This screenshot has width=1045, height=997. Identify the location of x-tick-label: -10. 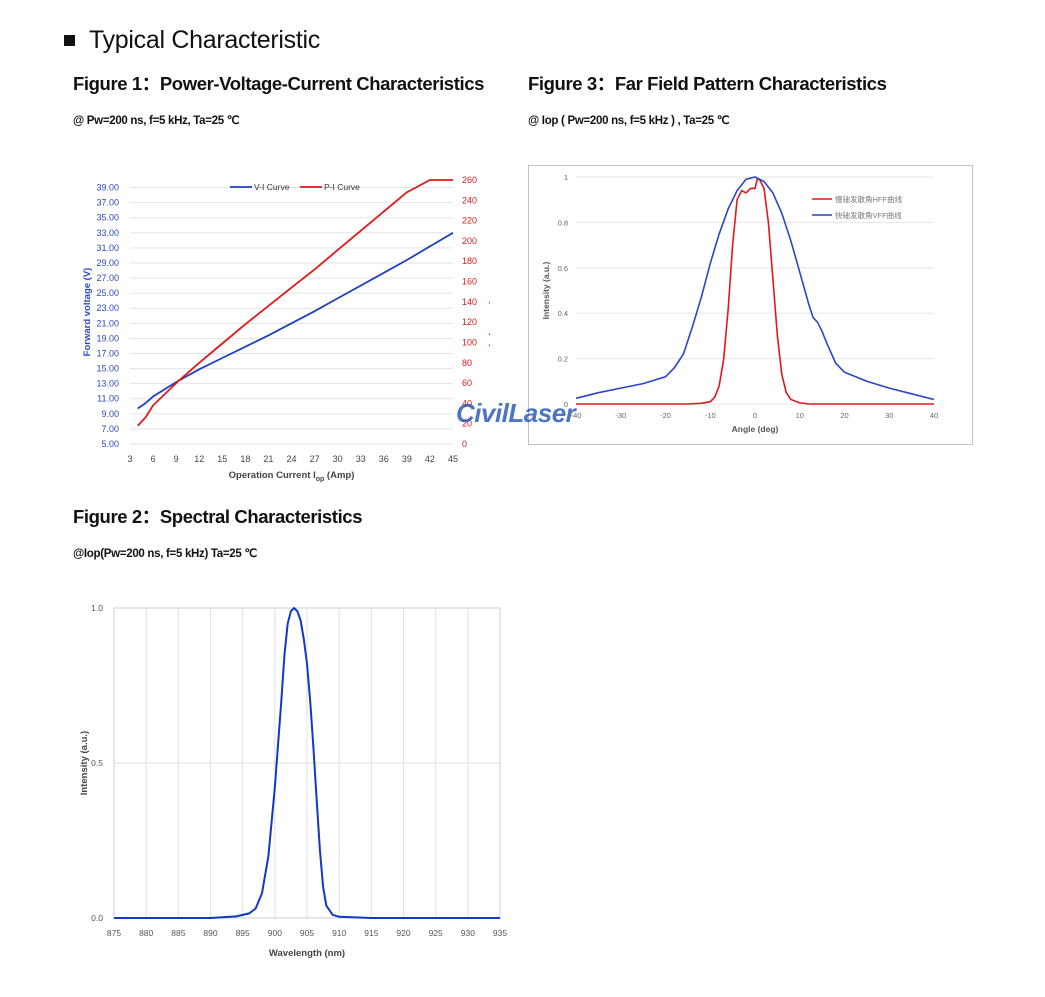
(710, 415).